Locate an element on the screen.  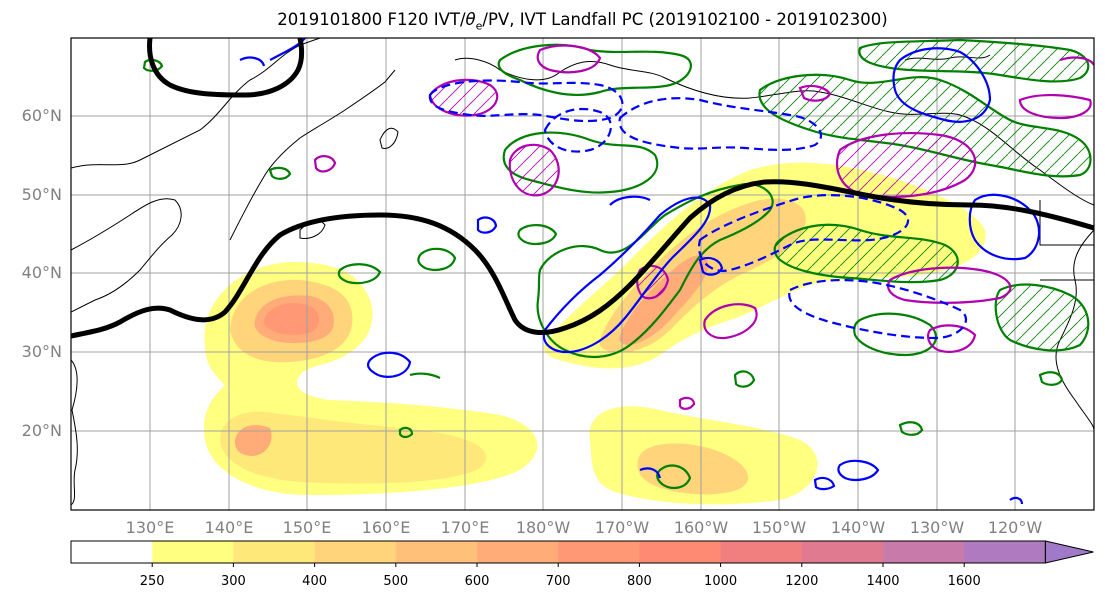
colorbar-tick-label: 600 is located at coordinates (477, 581).